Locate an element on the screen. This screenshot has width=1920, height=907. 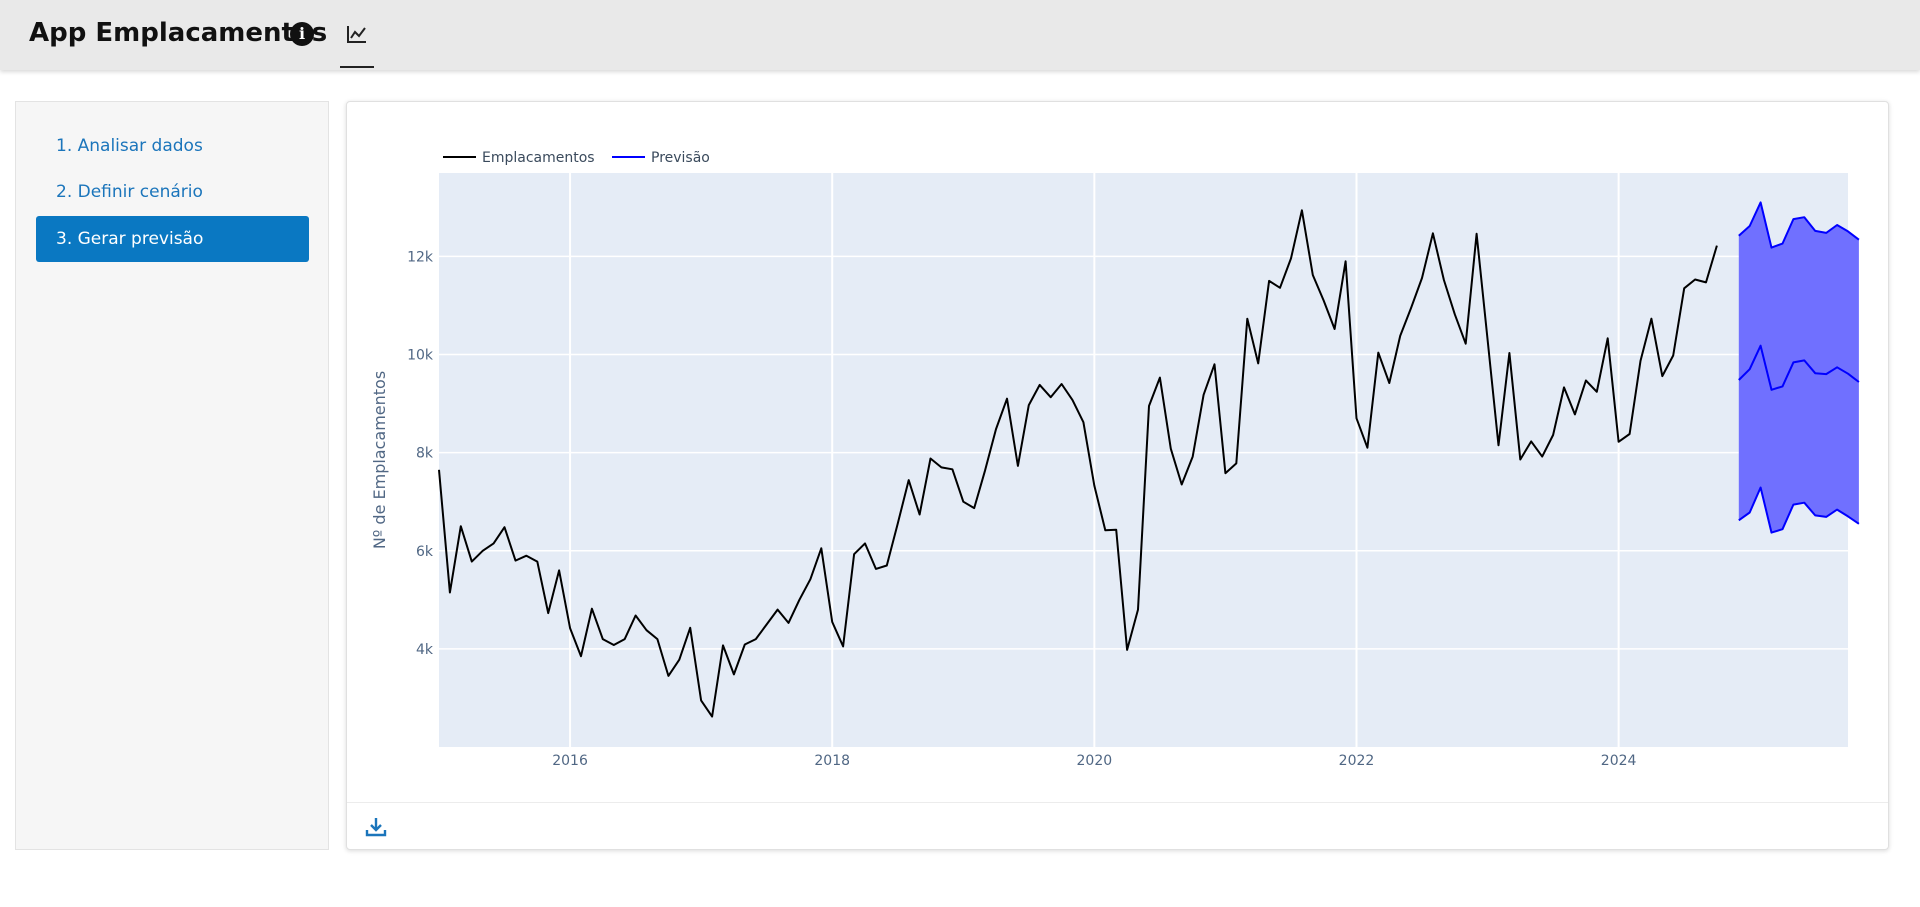
forecast-mean-line is located at coordinates (1799, 367).